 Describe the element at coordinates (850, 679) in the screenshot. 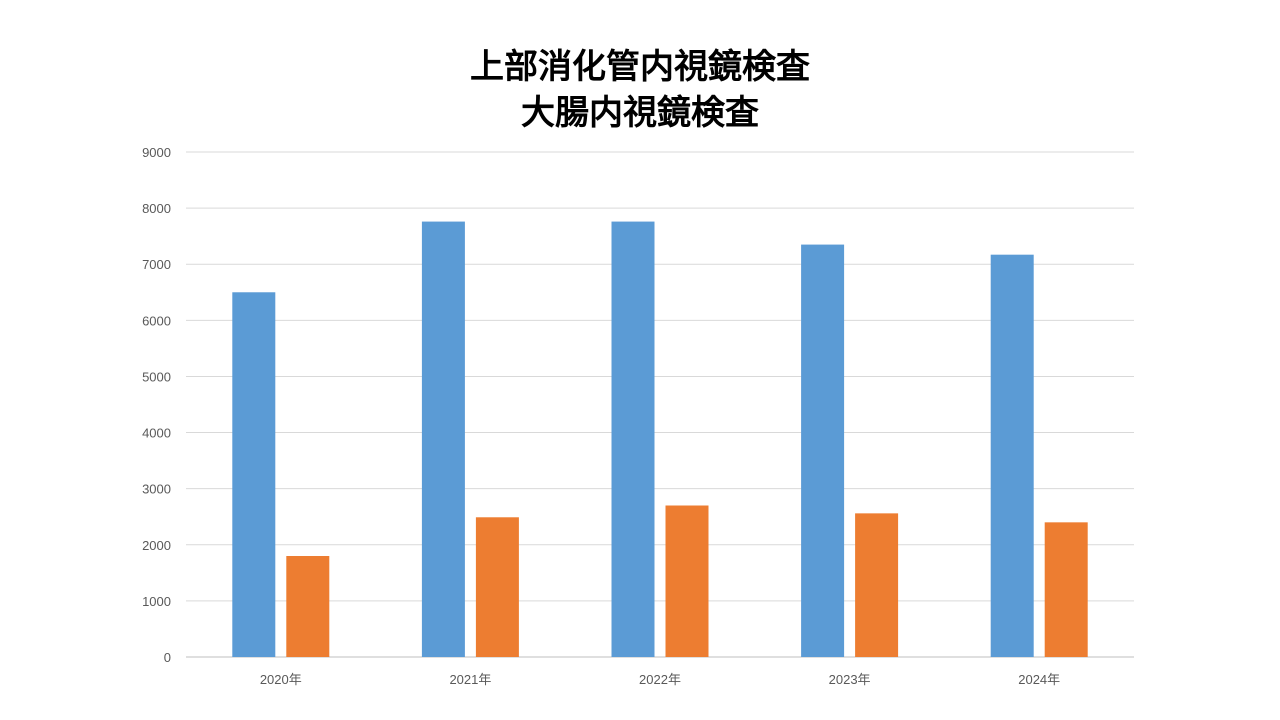

I see `x-tick-label: 2023年` at that location.